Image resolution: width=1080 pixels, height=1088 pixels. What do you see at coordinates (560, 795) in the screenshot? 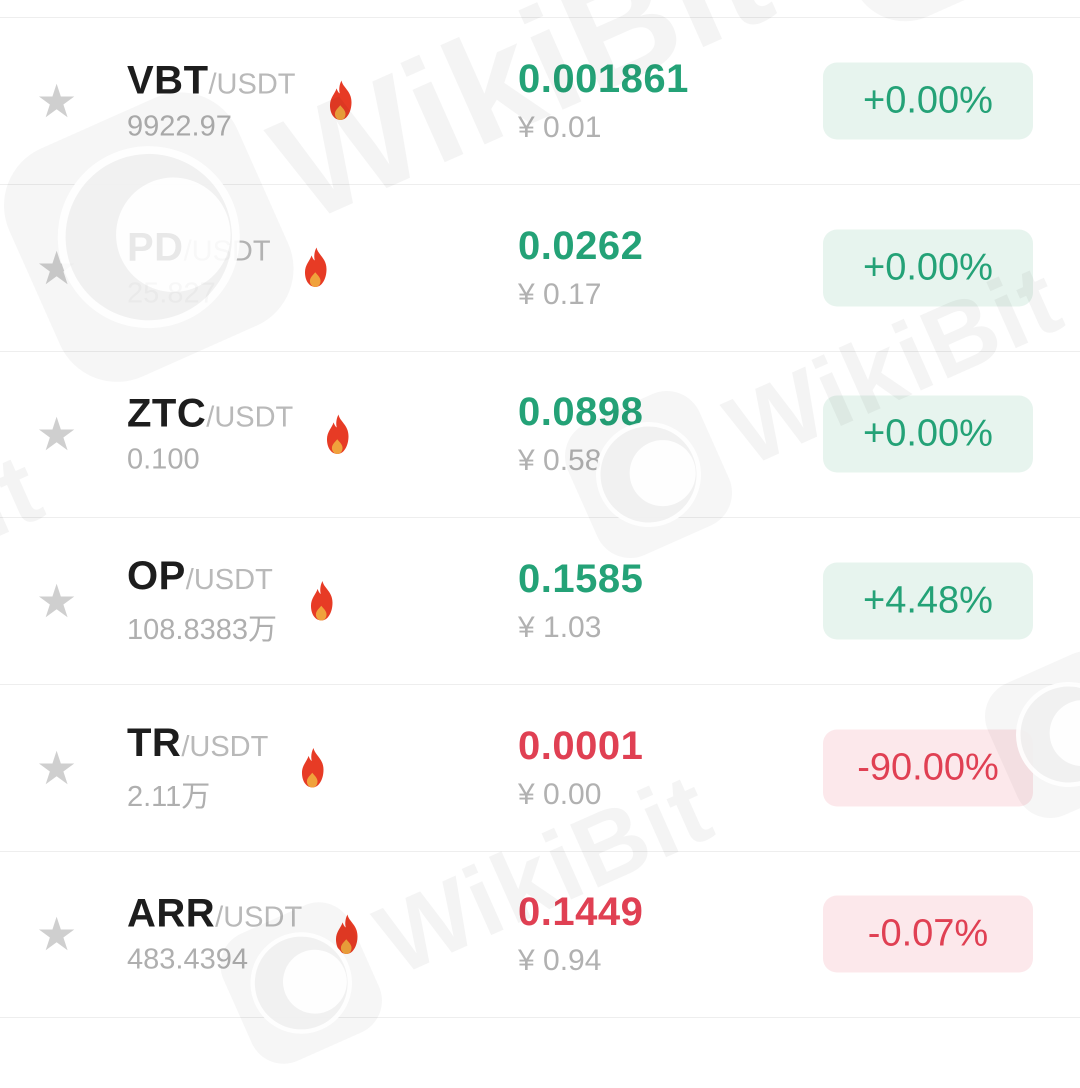
I see `pair-price-cny: ¥ 0.00` at bounding box center [560, 795].